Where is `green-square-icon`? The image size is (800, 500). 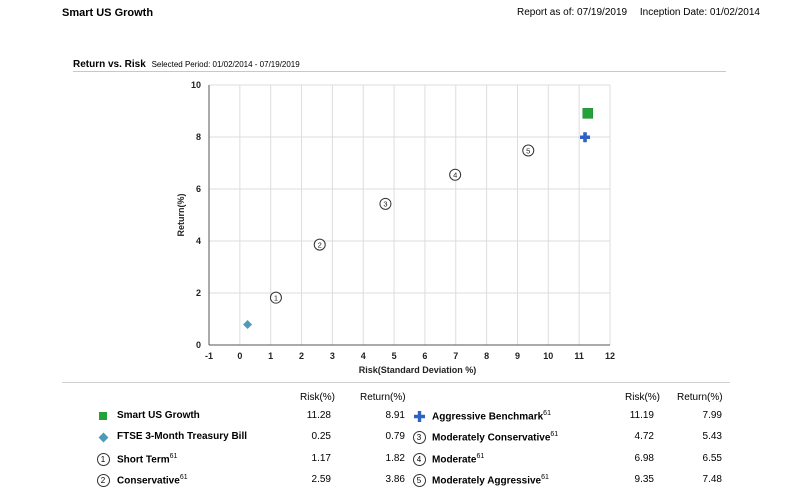
green-square-icon is located at coordinates (103, 416).